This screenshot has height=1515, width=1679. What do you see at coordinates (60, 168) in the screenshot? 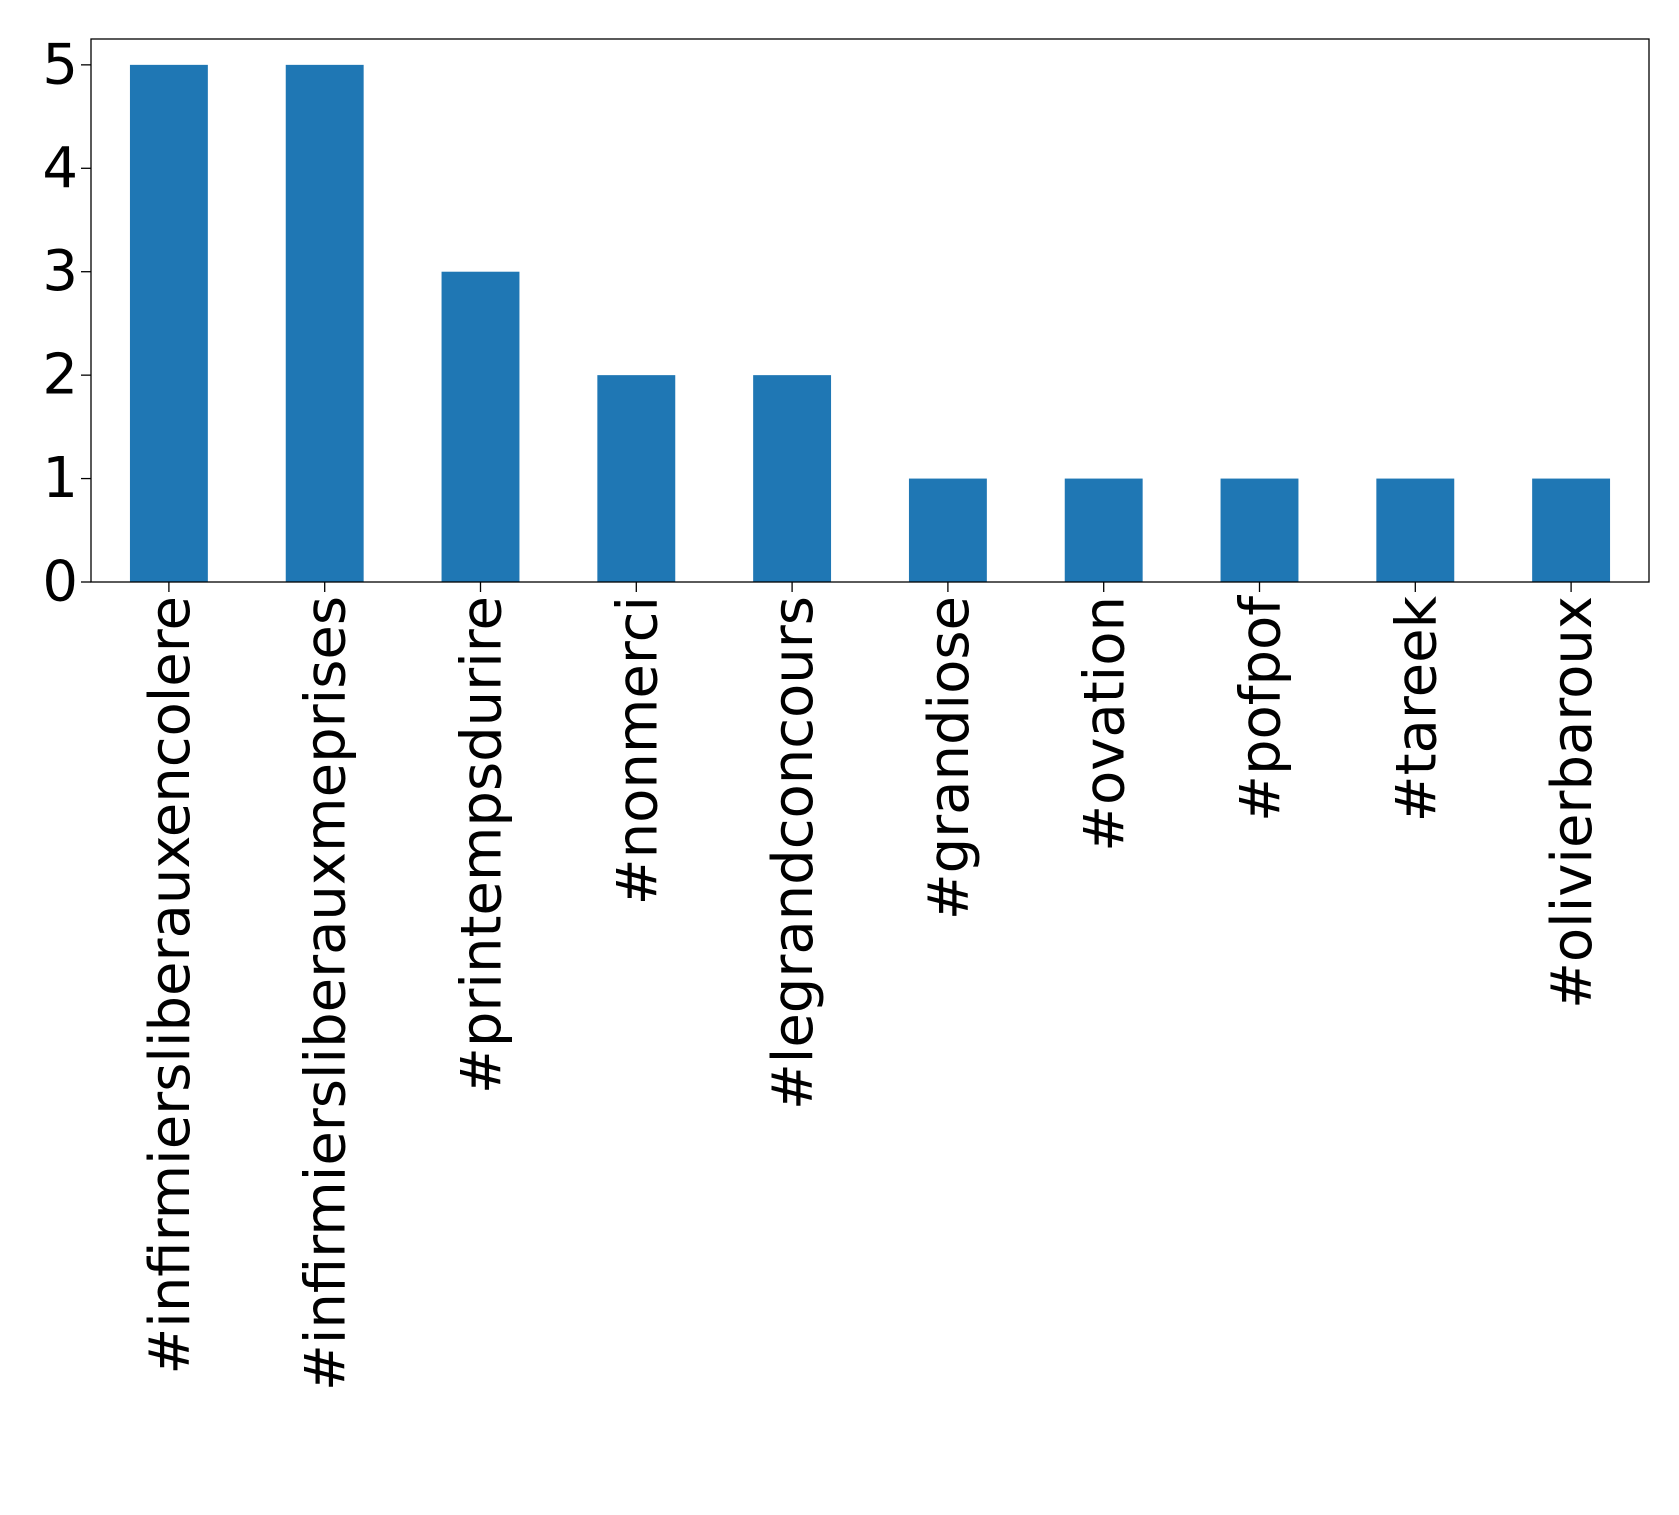
I see `y-tick-label-4: 4` at bounding box center [60, 168].